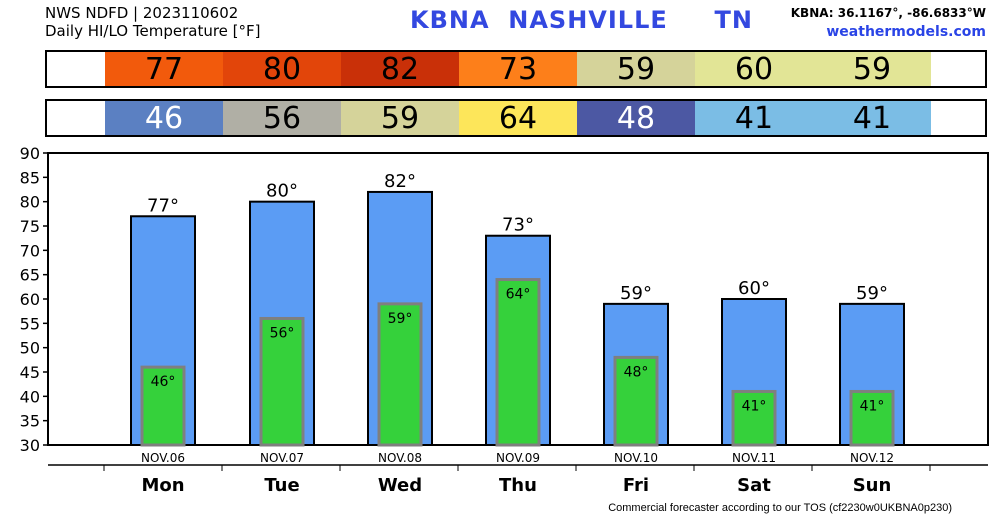 The image size is (1000, 520). I want to click on y-tick-label-70: 70, so click(30, 250).